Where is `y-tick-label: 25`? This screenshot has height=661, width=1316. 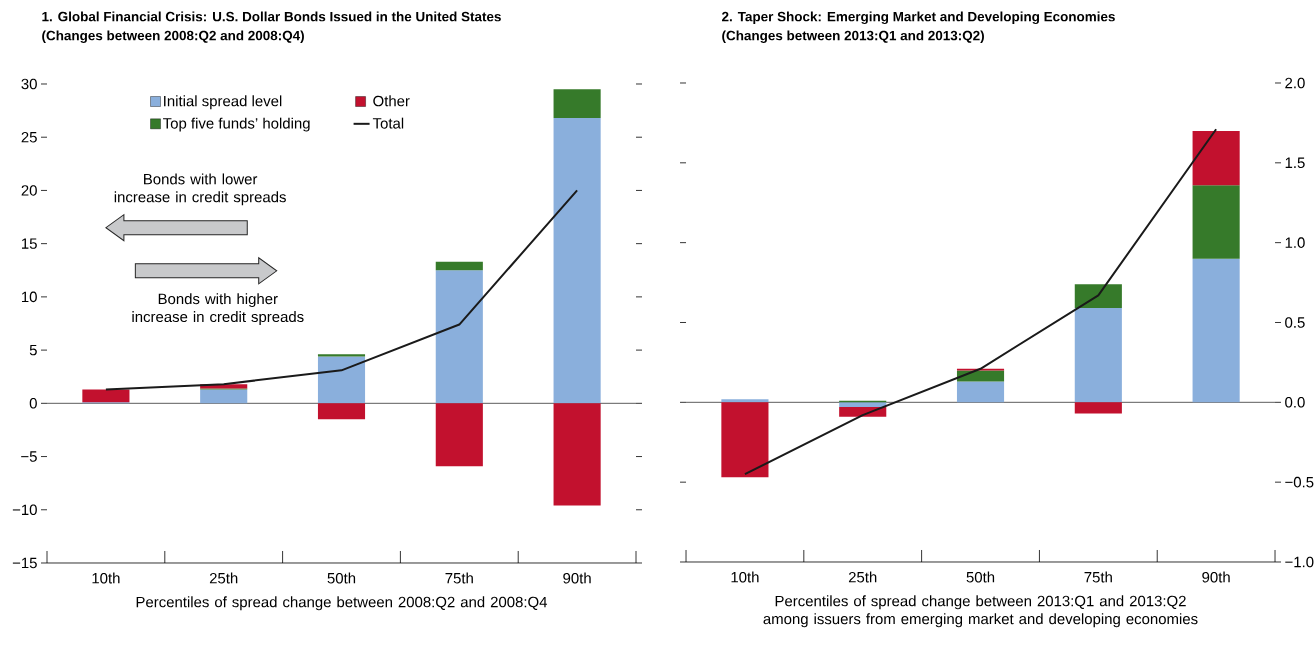 y-tick-label: 25 is located at coordinates (29, 137).